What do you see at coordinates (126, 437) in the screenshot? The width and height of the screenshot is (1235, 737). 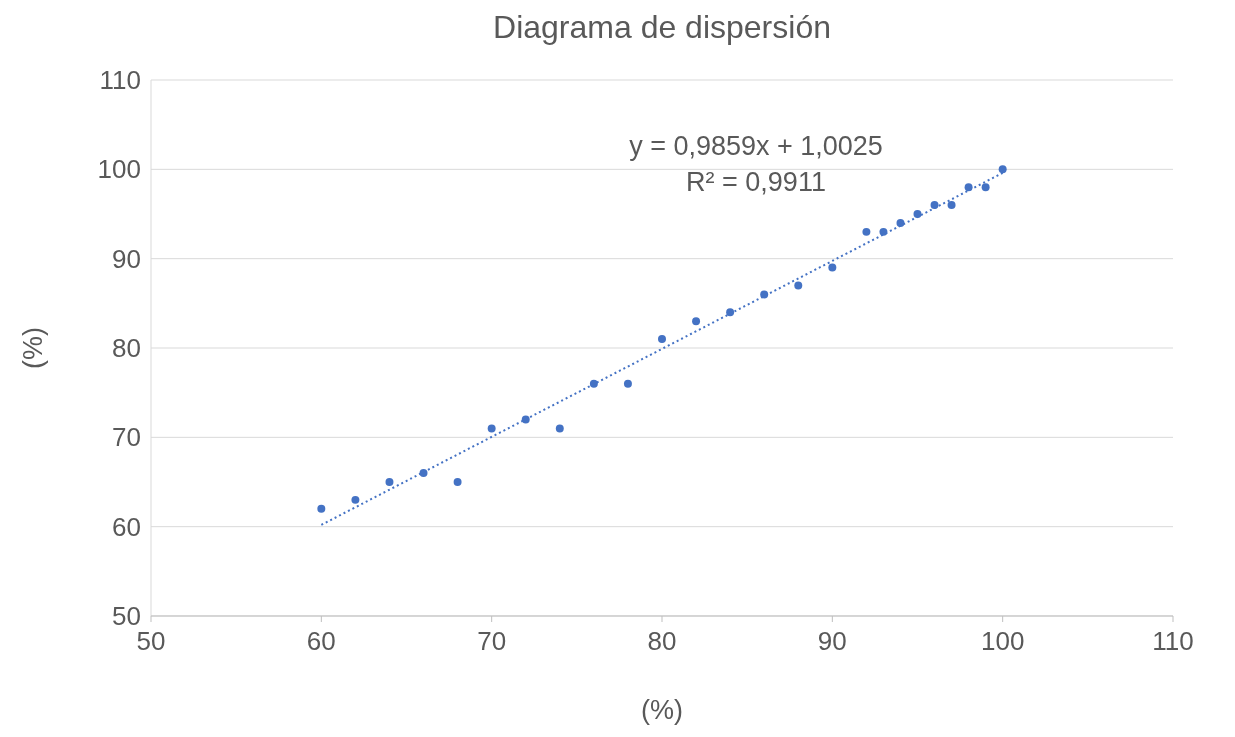 I see `y-tick-label: 70` at bounding box center [126, 437].